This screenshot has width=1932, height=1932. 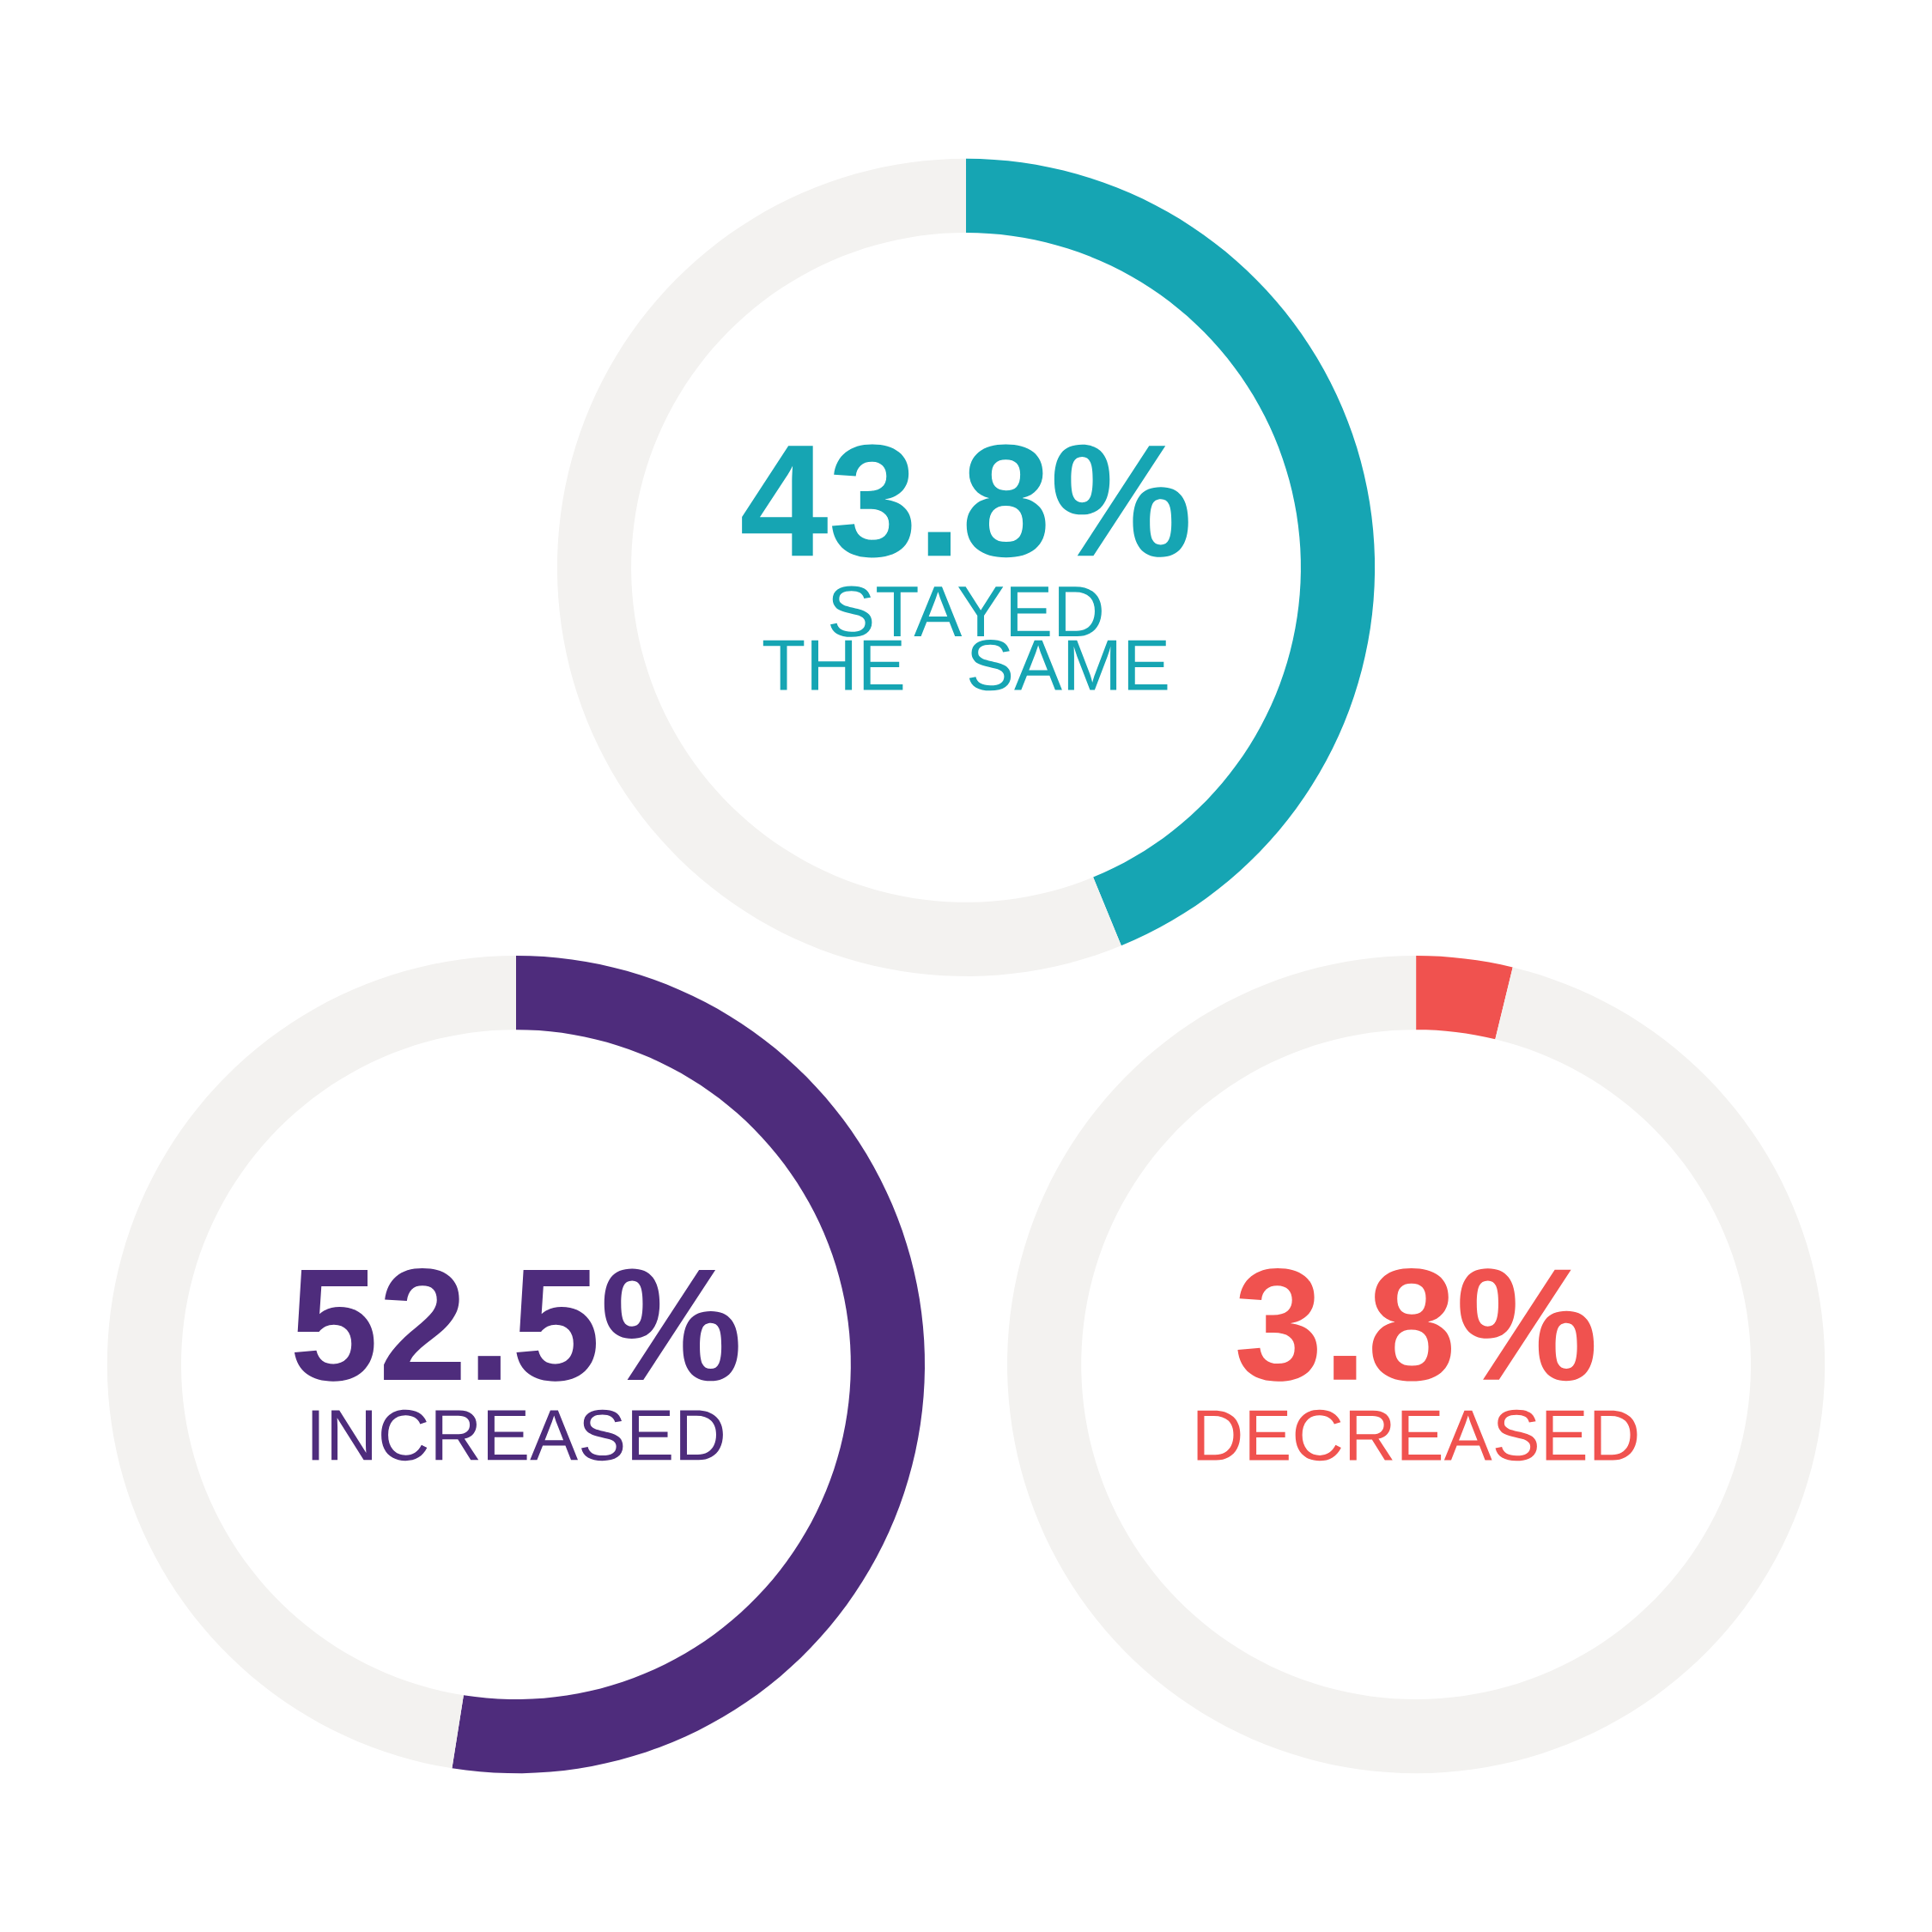 What do you see at coordinates (1416, 1324) in the screenshot?
I see `data-label: 3.8%` at bounding box center [1416, 1324].